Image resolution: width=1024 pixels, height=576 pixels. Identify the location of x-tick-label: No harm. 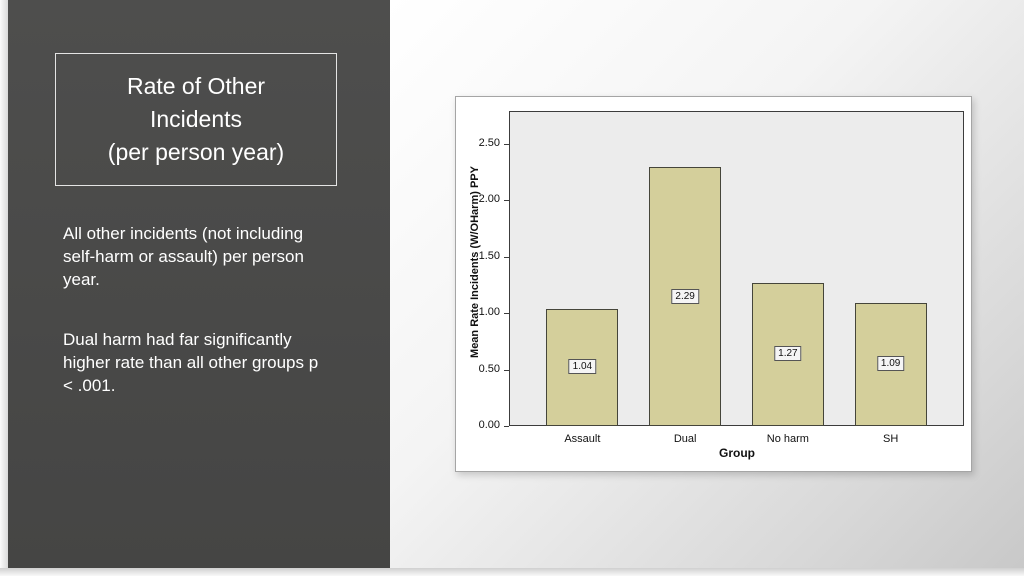
(787, 439).